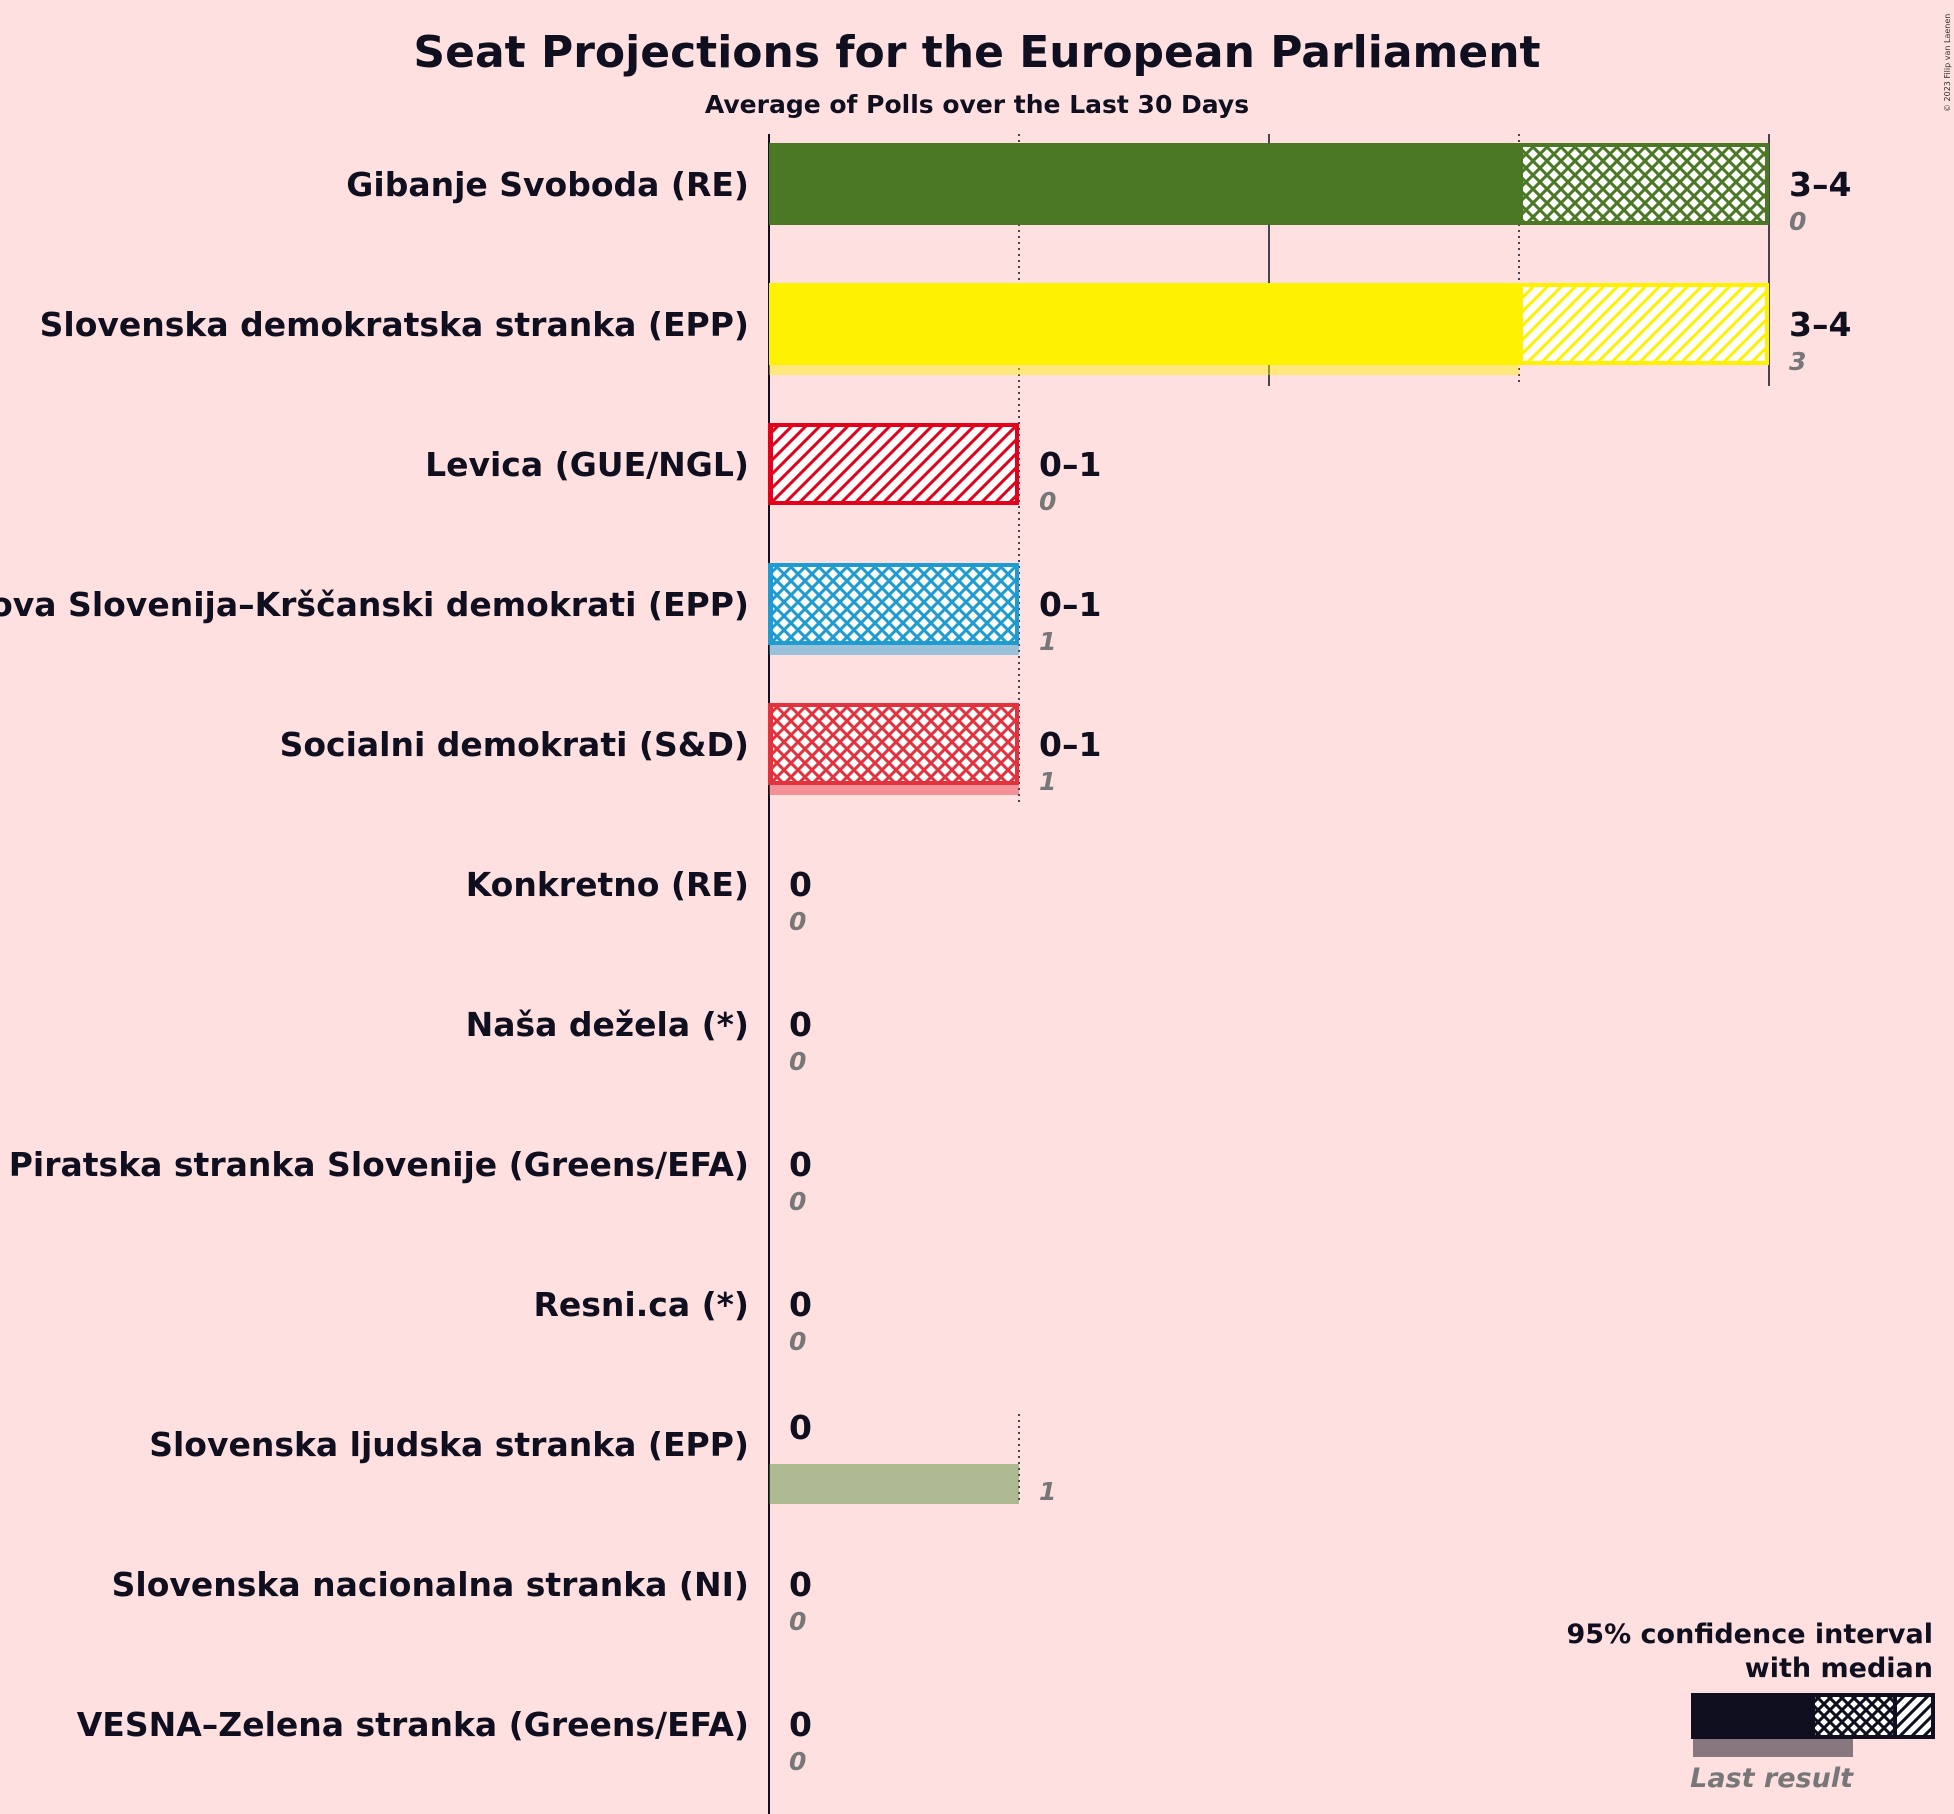 This screenshot has height=1814, width=1954. I want to click on legend-cross-swatch, so click(1854, 1716).